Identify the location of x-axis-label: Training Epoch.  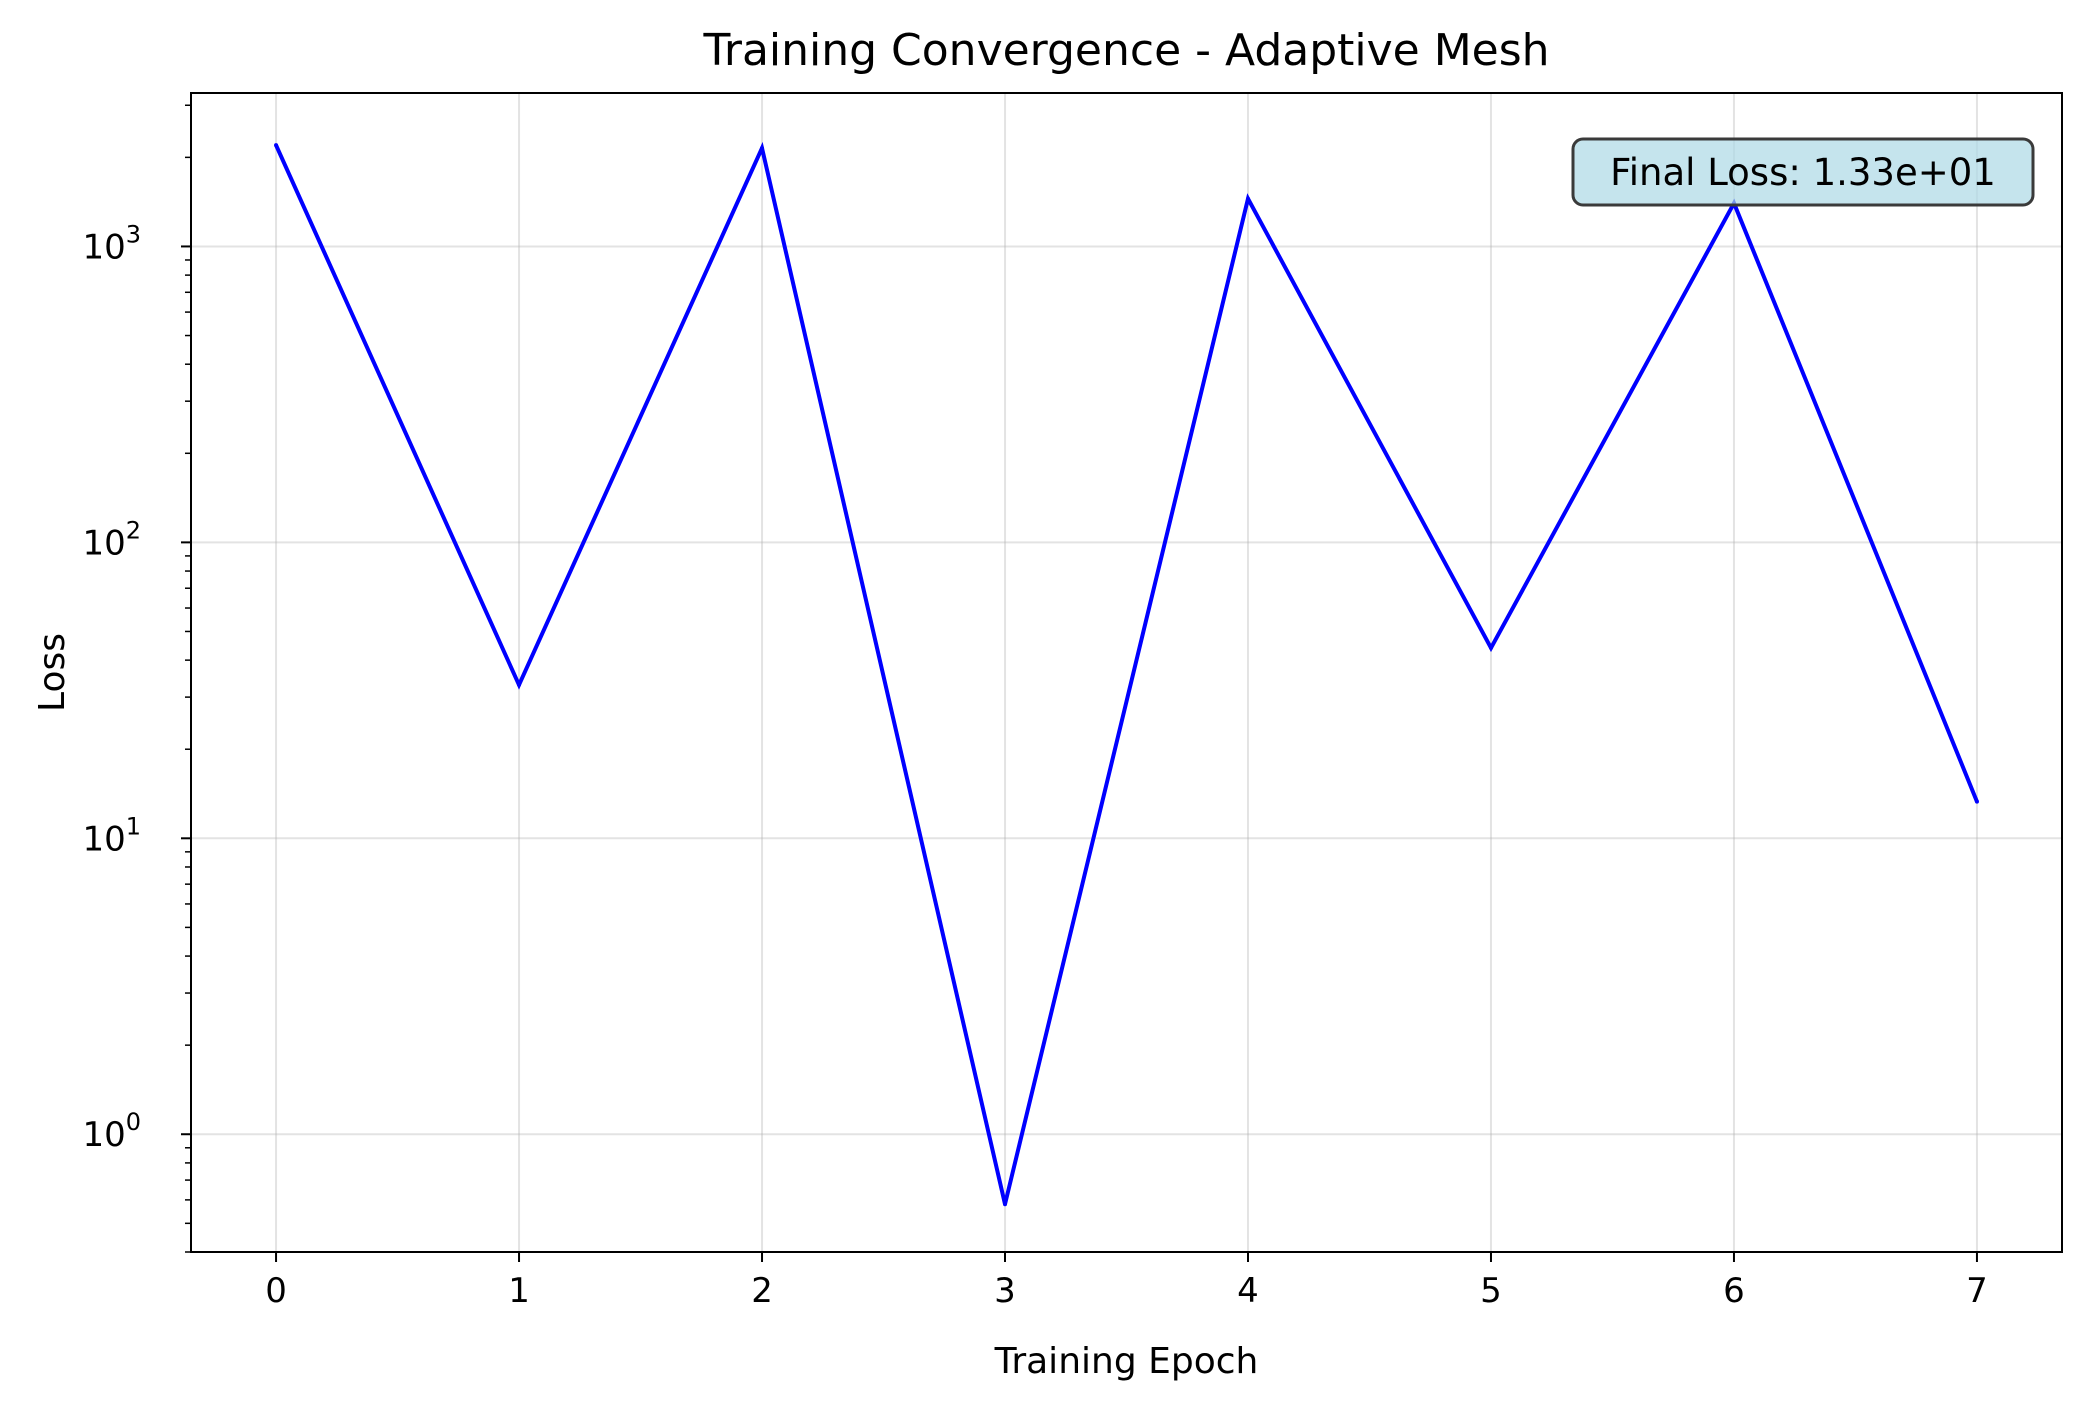
(1126, 1361).